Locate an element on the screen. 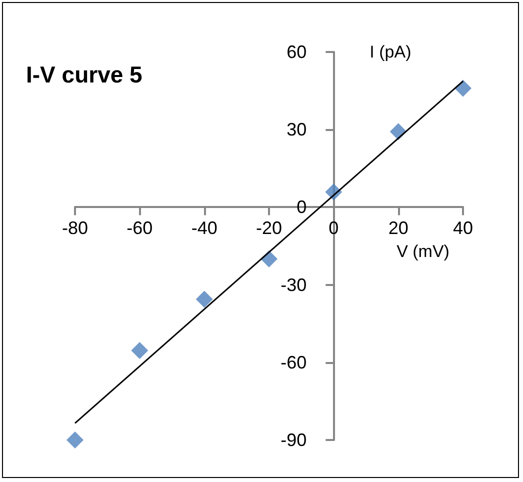 This screenshot has width=523, height=482. y-axis-title: I (pA) is located at coordinates (391, 52).